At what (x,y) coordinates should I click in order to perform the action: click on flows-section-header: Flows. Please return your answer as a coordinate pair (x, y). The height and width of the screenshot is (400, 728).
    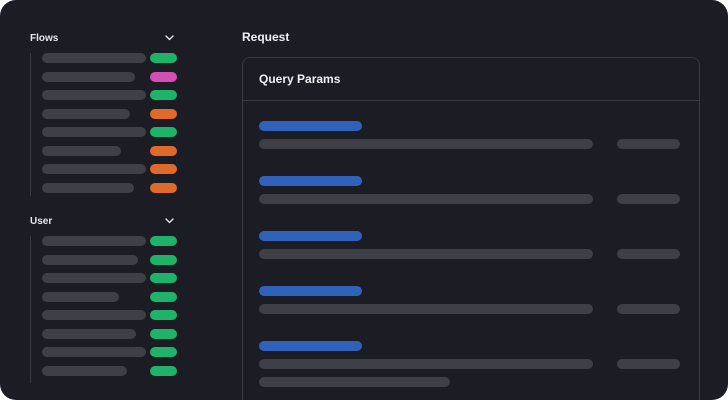
    Looking at the image, I should click on (102, 38).